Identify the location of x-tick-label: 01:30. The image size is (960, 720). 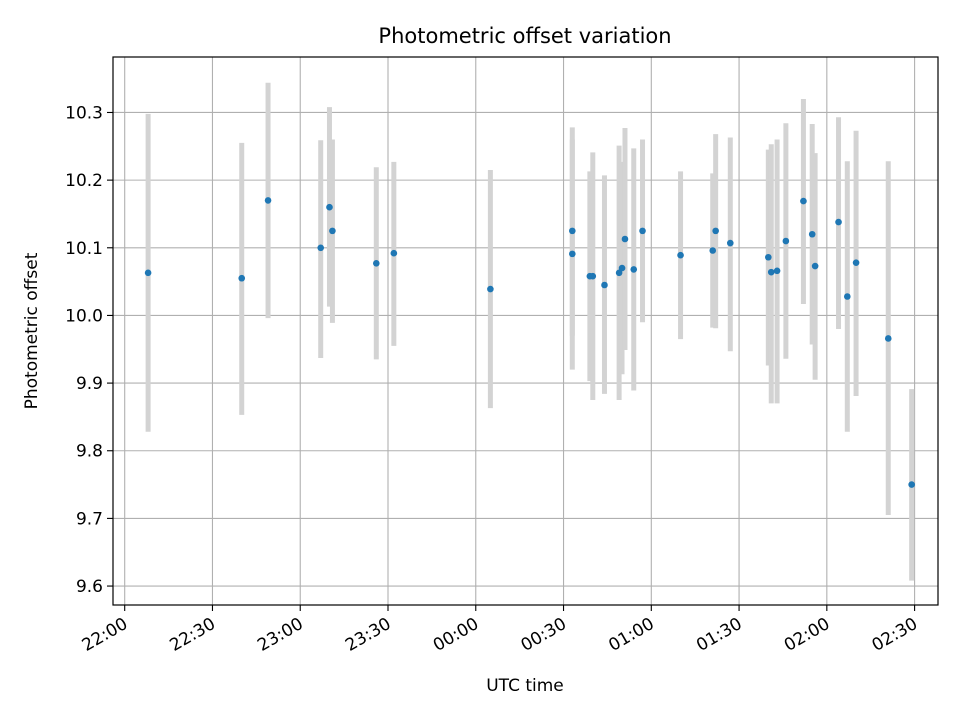
(719, 635).